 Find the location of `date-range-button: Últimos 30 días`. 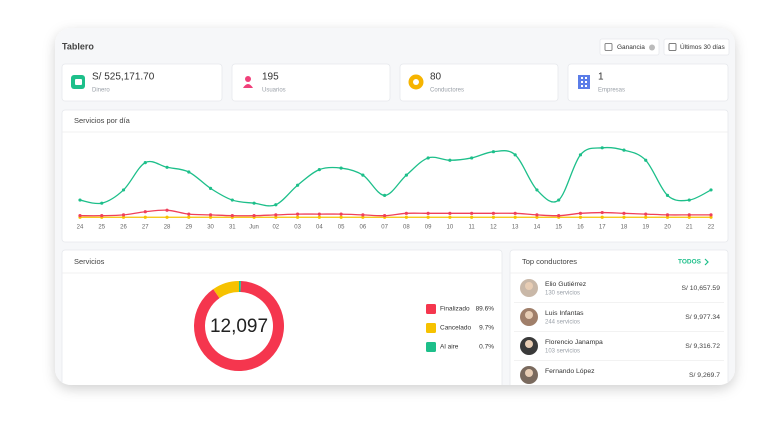

date-range-button: Últimos 30 días is located at coordinates (696, 47).